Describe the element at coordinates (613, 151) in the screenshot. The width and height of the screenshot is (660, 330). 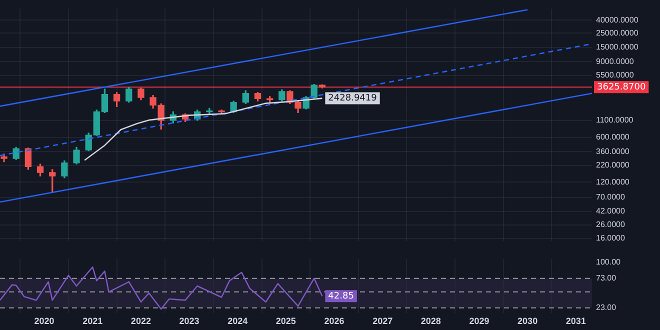
I see `y-tick-label: 360.0000` at that location.